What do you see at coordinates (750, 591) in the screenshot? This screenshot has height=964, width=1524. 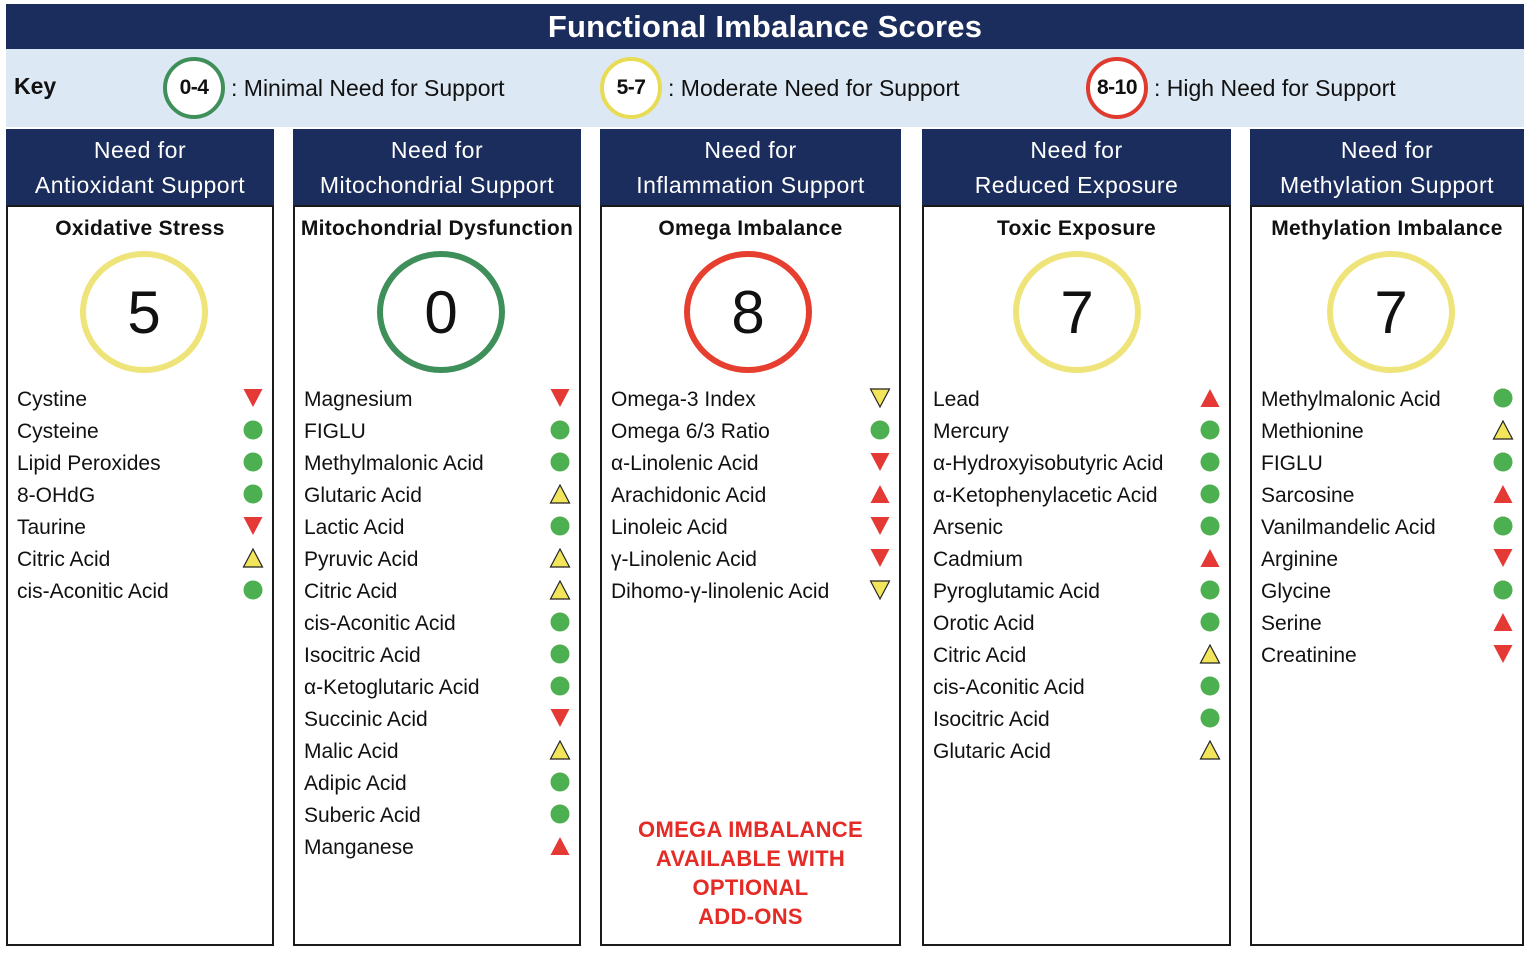 I see `analyte-row: Dihomo-γ-linolenic Acid` at bounding box center [750, 591].